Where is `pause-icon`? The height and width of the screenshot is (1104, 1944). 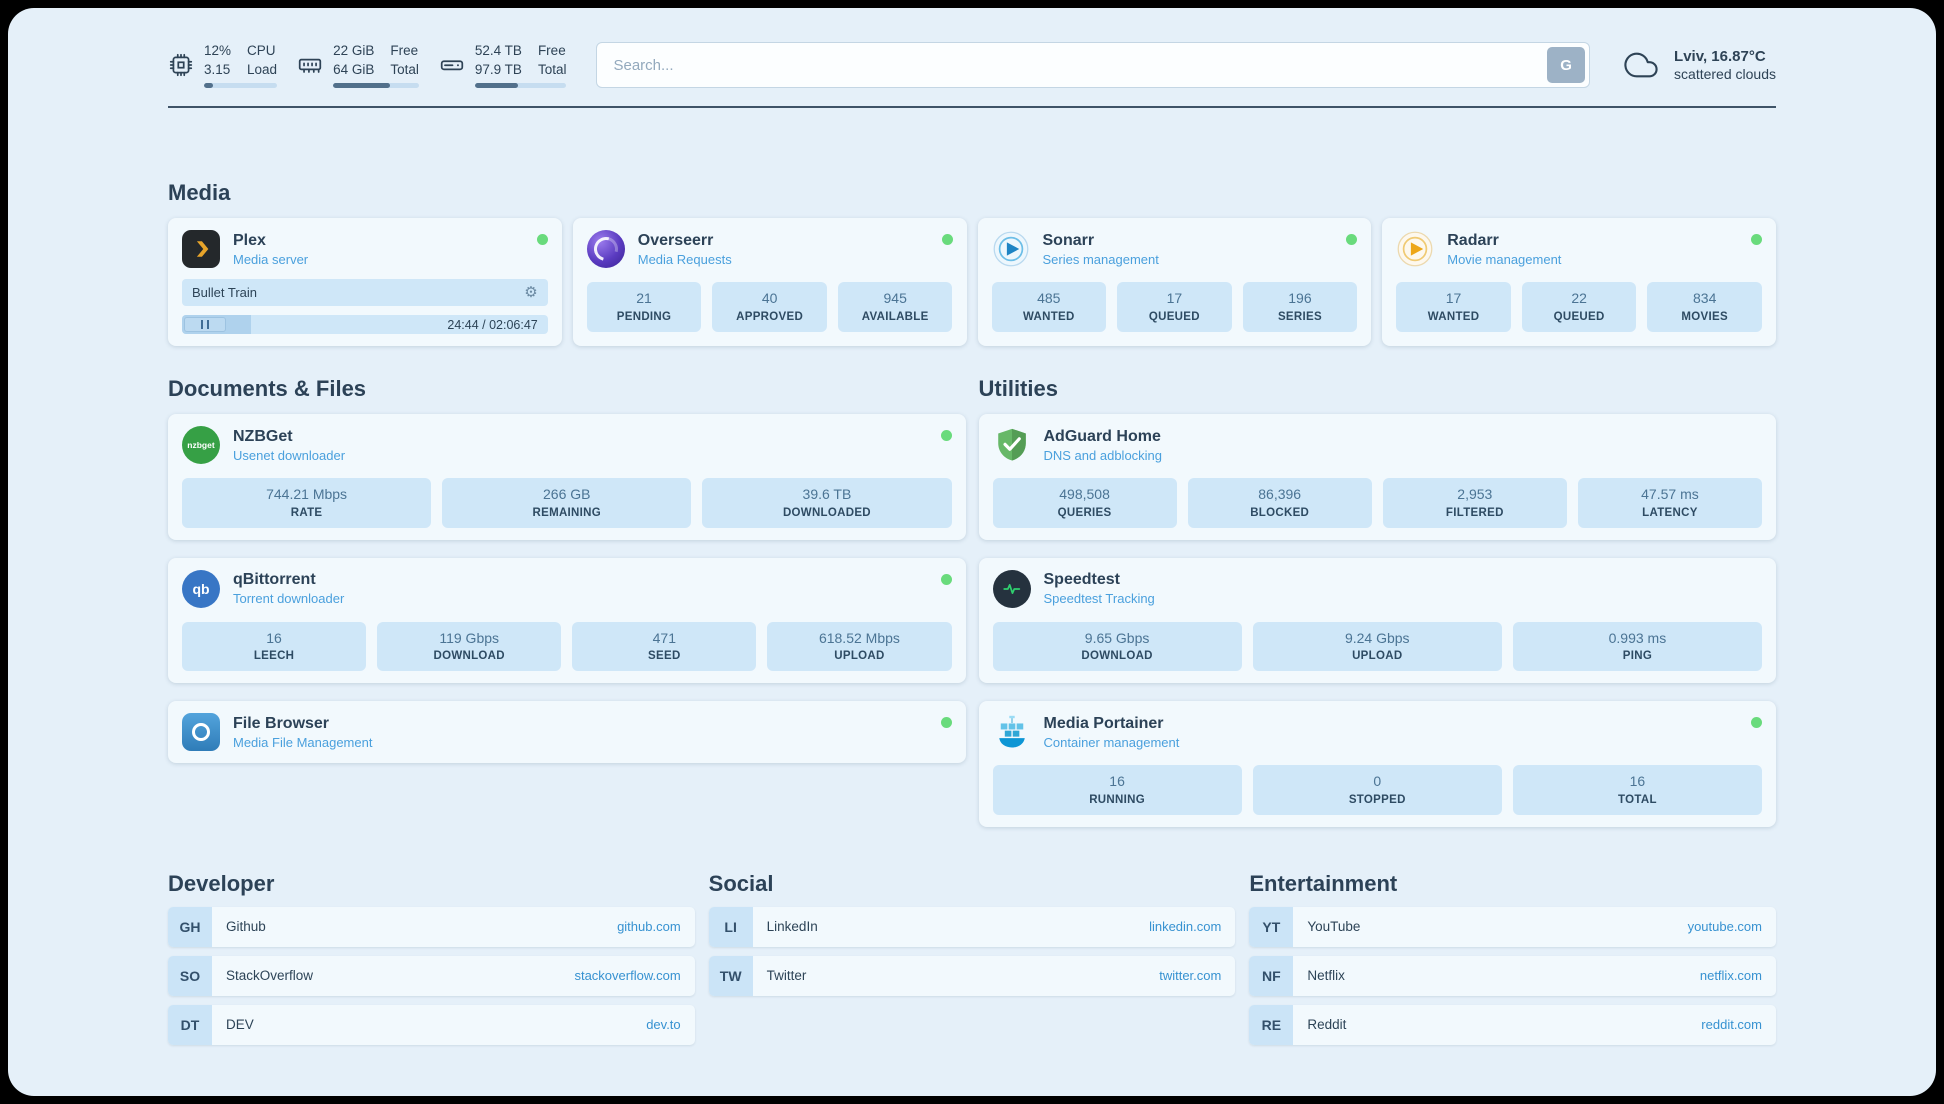
pause-icon is located at coordinates (205, 324).